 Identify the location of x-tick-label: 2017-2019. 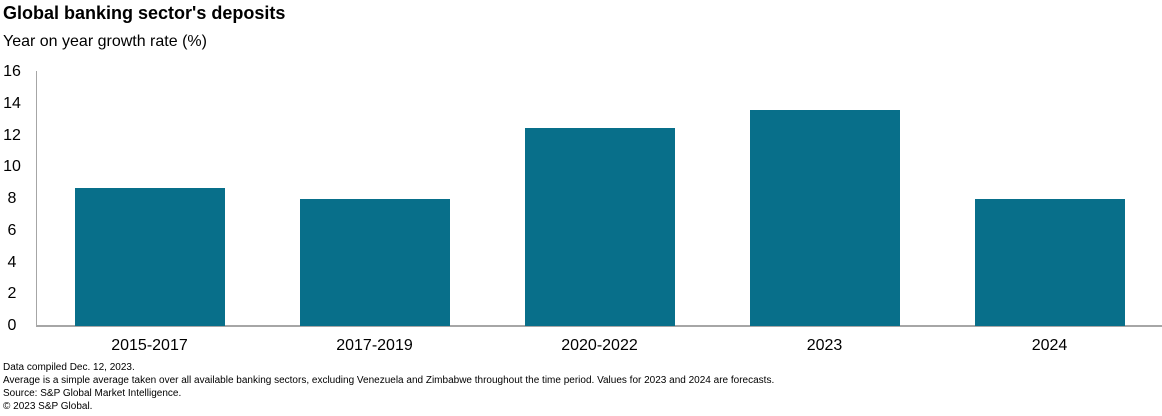
(374, 345).